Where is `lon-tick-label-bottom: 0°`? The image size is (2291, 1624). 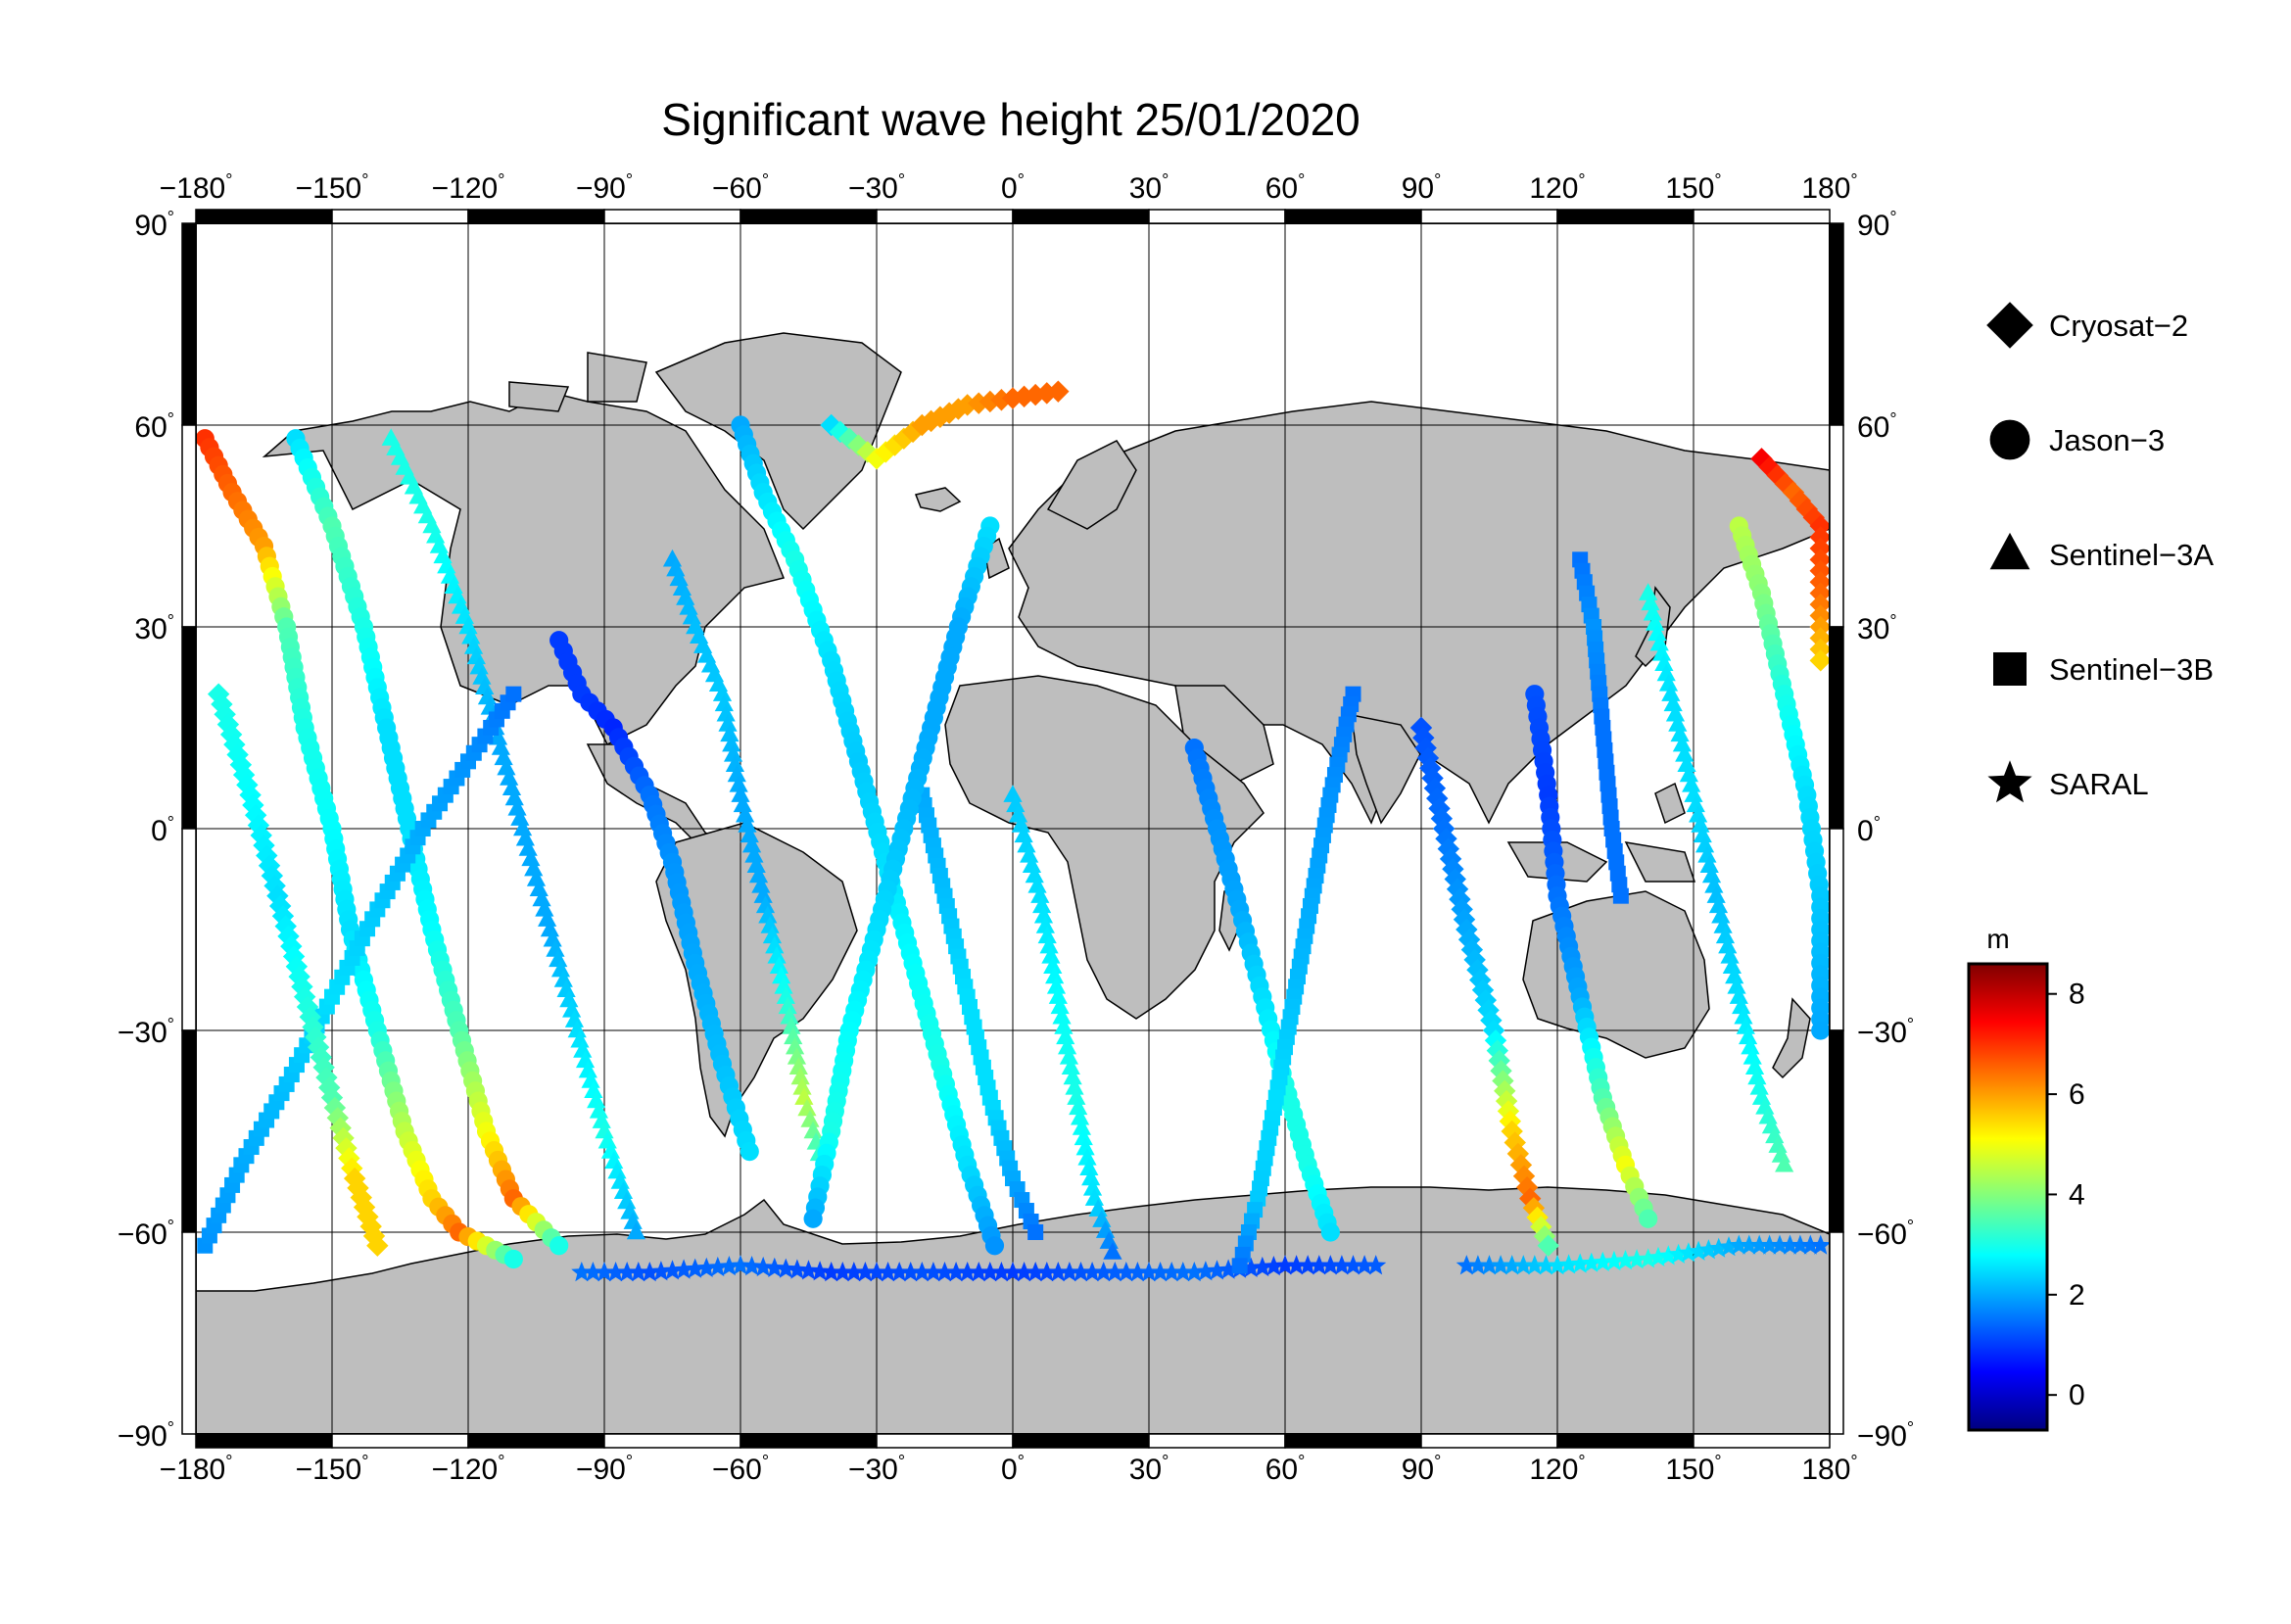 lon-tick-label-bottom: 0° is located at coordinates (1013, 1469).